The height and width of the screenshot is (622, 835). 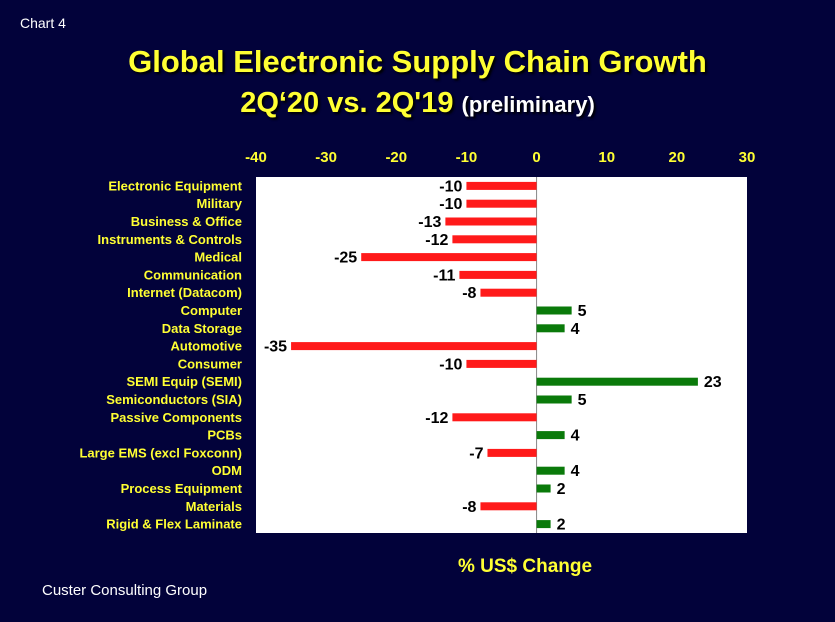 I want to click on category-label: Computer, so click(x=211, y=310).